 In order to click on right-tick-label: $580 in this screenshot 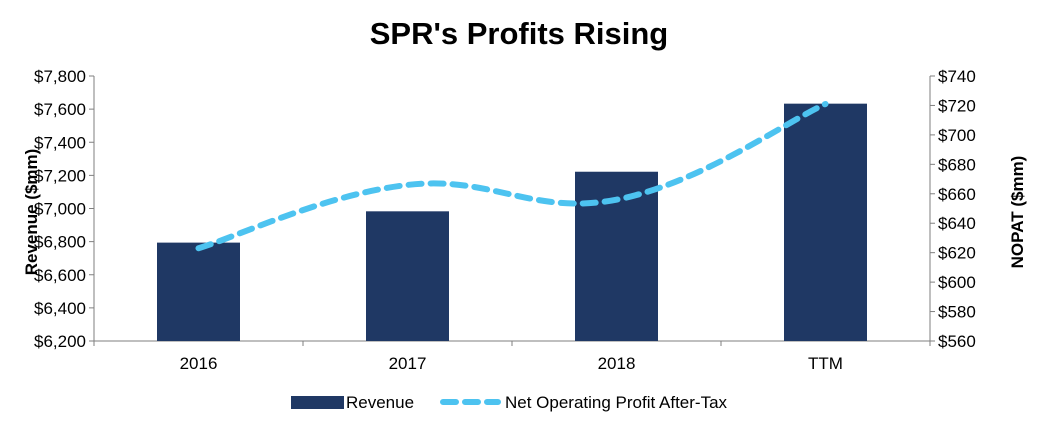, I will do `click(957, 312)`.